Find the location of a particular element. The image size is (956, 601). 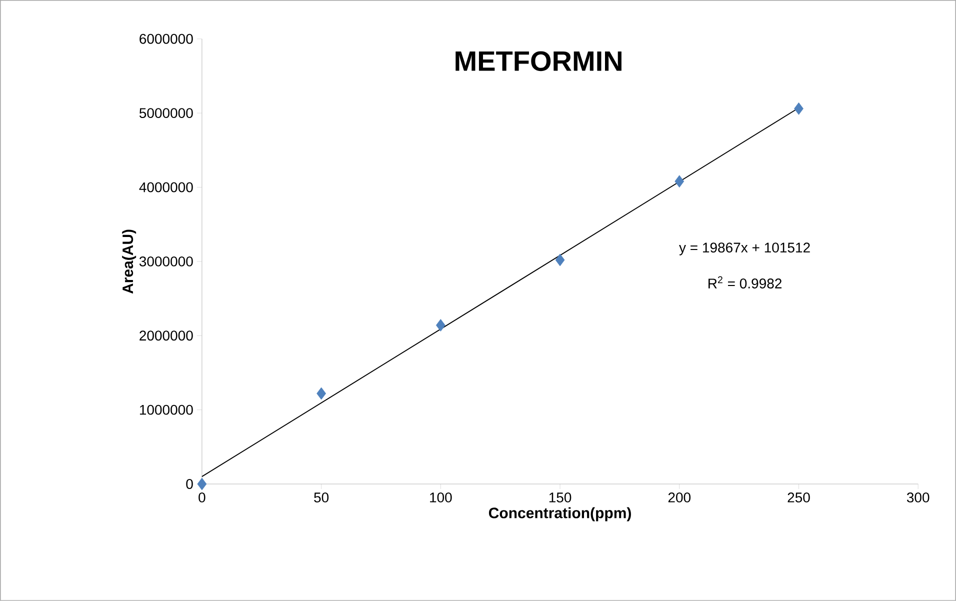

annotation: y = 19867x + 101512 is located at coordinates (744, 249).